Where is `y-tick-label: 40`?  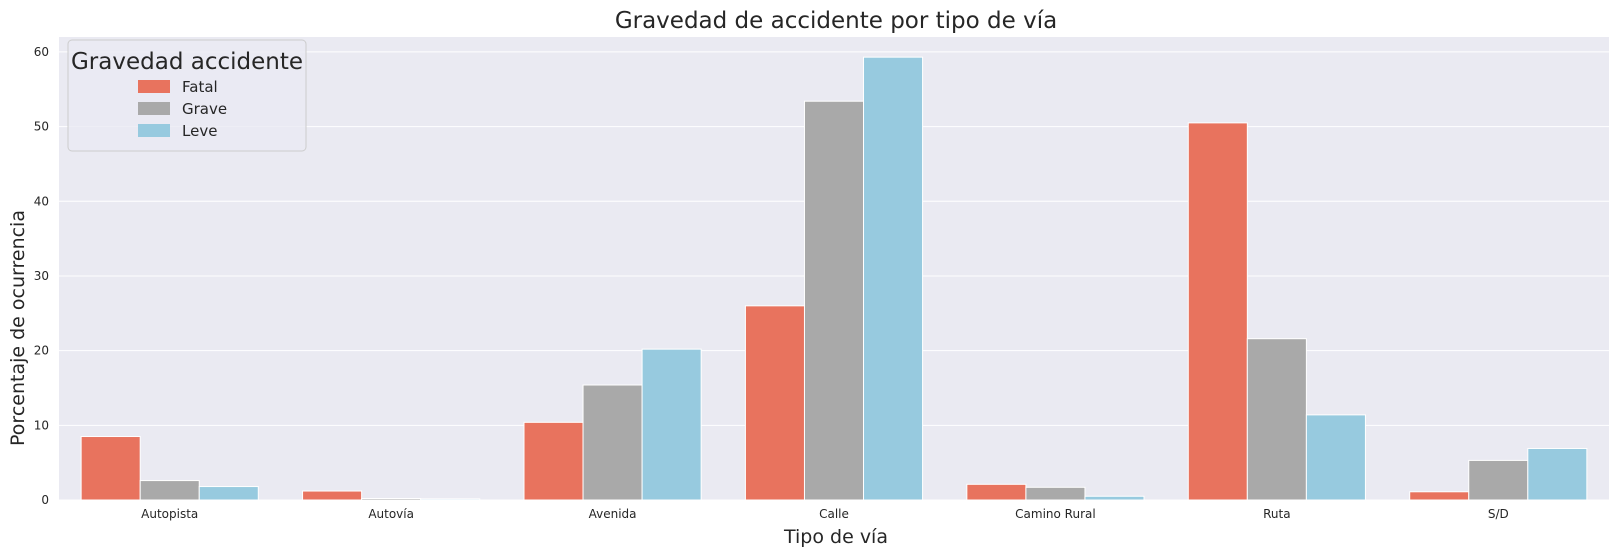
y-tick-label: 40 is located at coordinates (41, 201).